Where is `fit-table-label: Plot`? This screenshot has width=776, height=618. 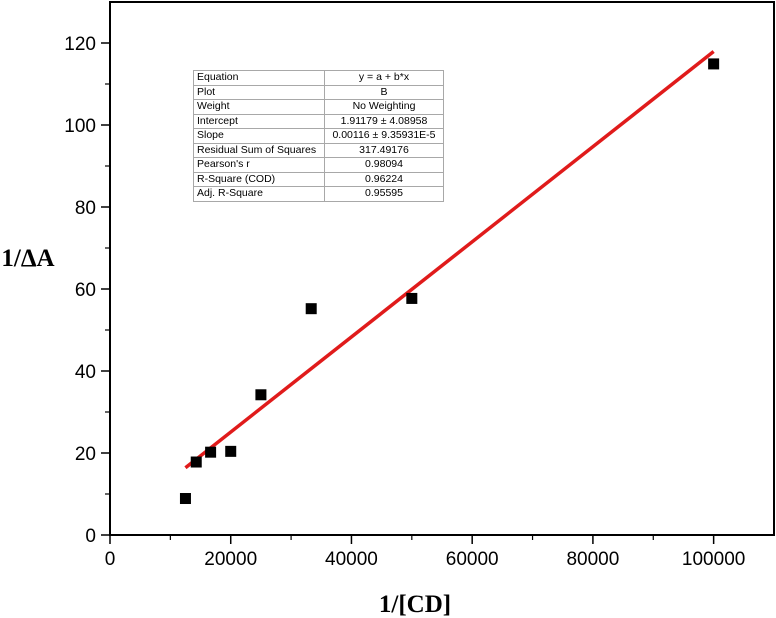
fit-table-label: Plot is located at coordinates (259, 92).